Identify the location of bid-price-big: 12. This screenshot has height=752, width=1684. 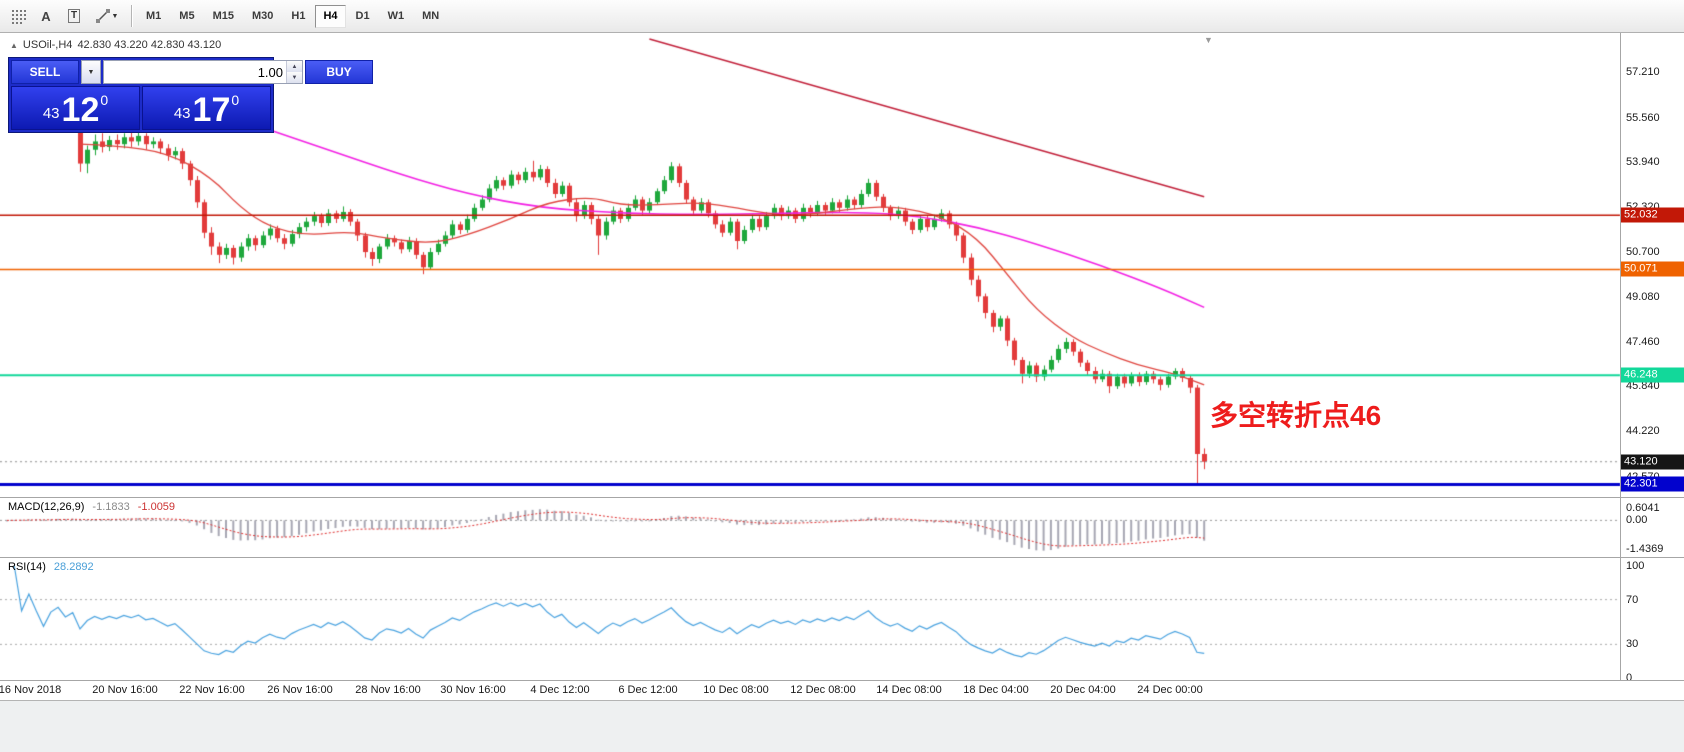
(80, 110).